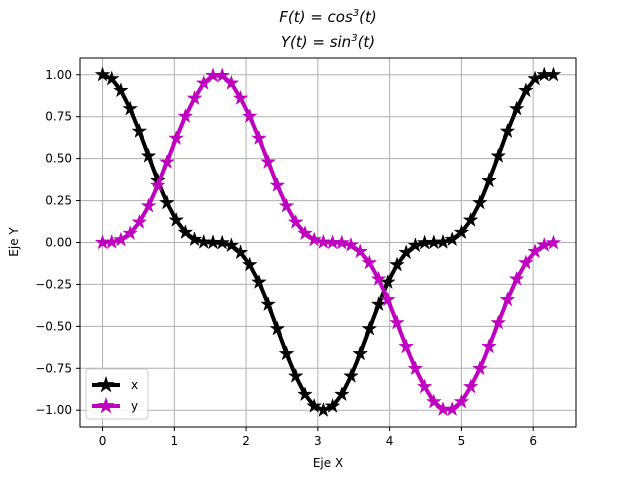  What do you see at coordinates (106, 405) in the screenshot?
I see `legend-marker-y` at bounding box center [106, 405].